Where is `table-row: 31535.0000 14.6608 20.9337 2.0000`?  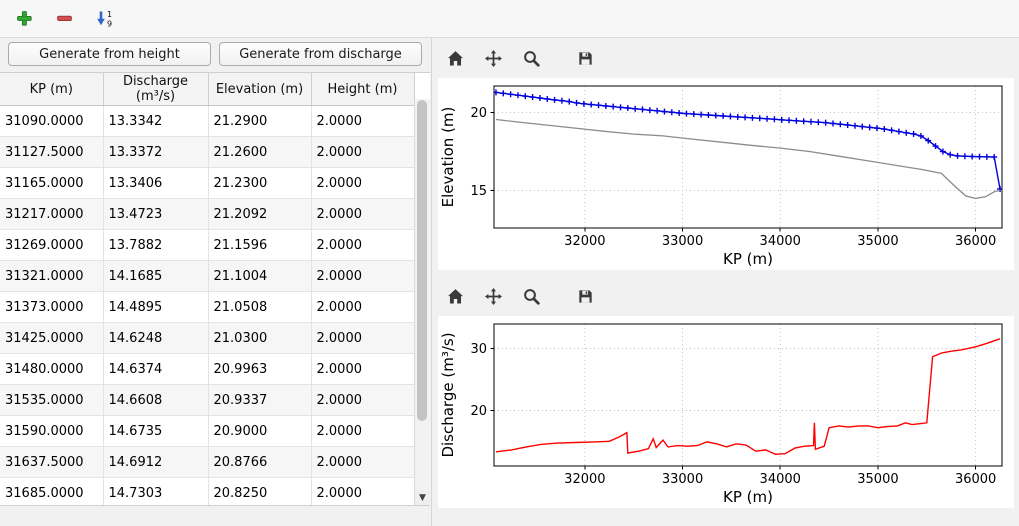
table-row: 31535.0000 14.6608 20.9337 2.0000 is located at coordinates (207, 400).